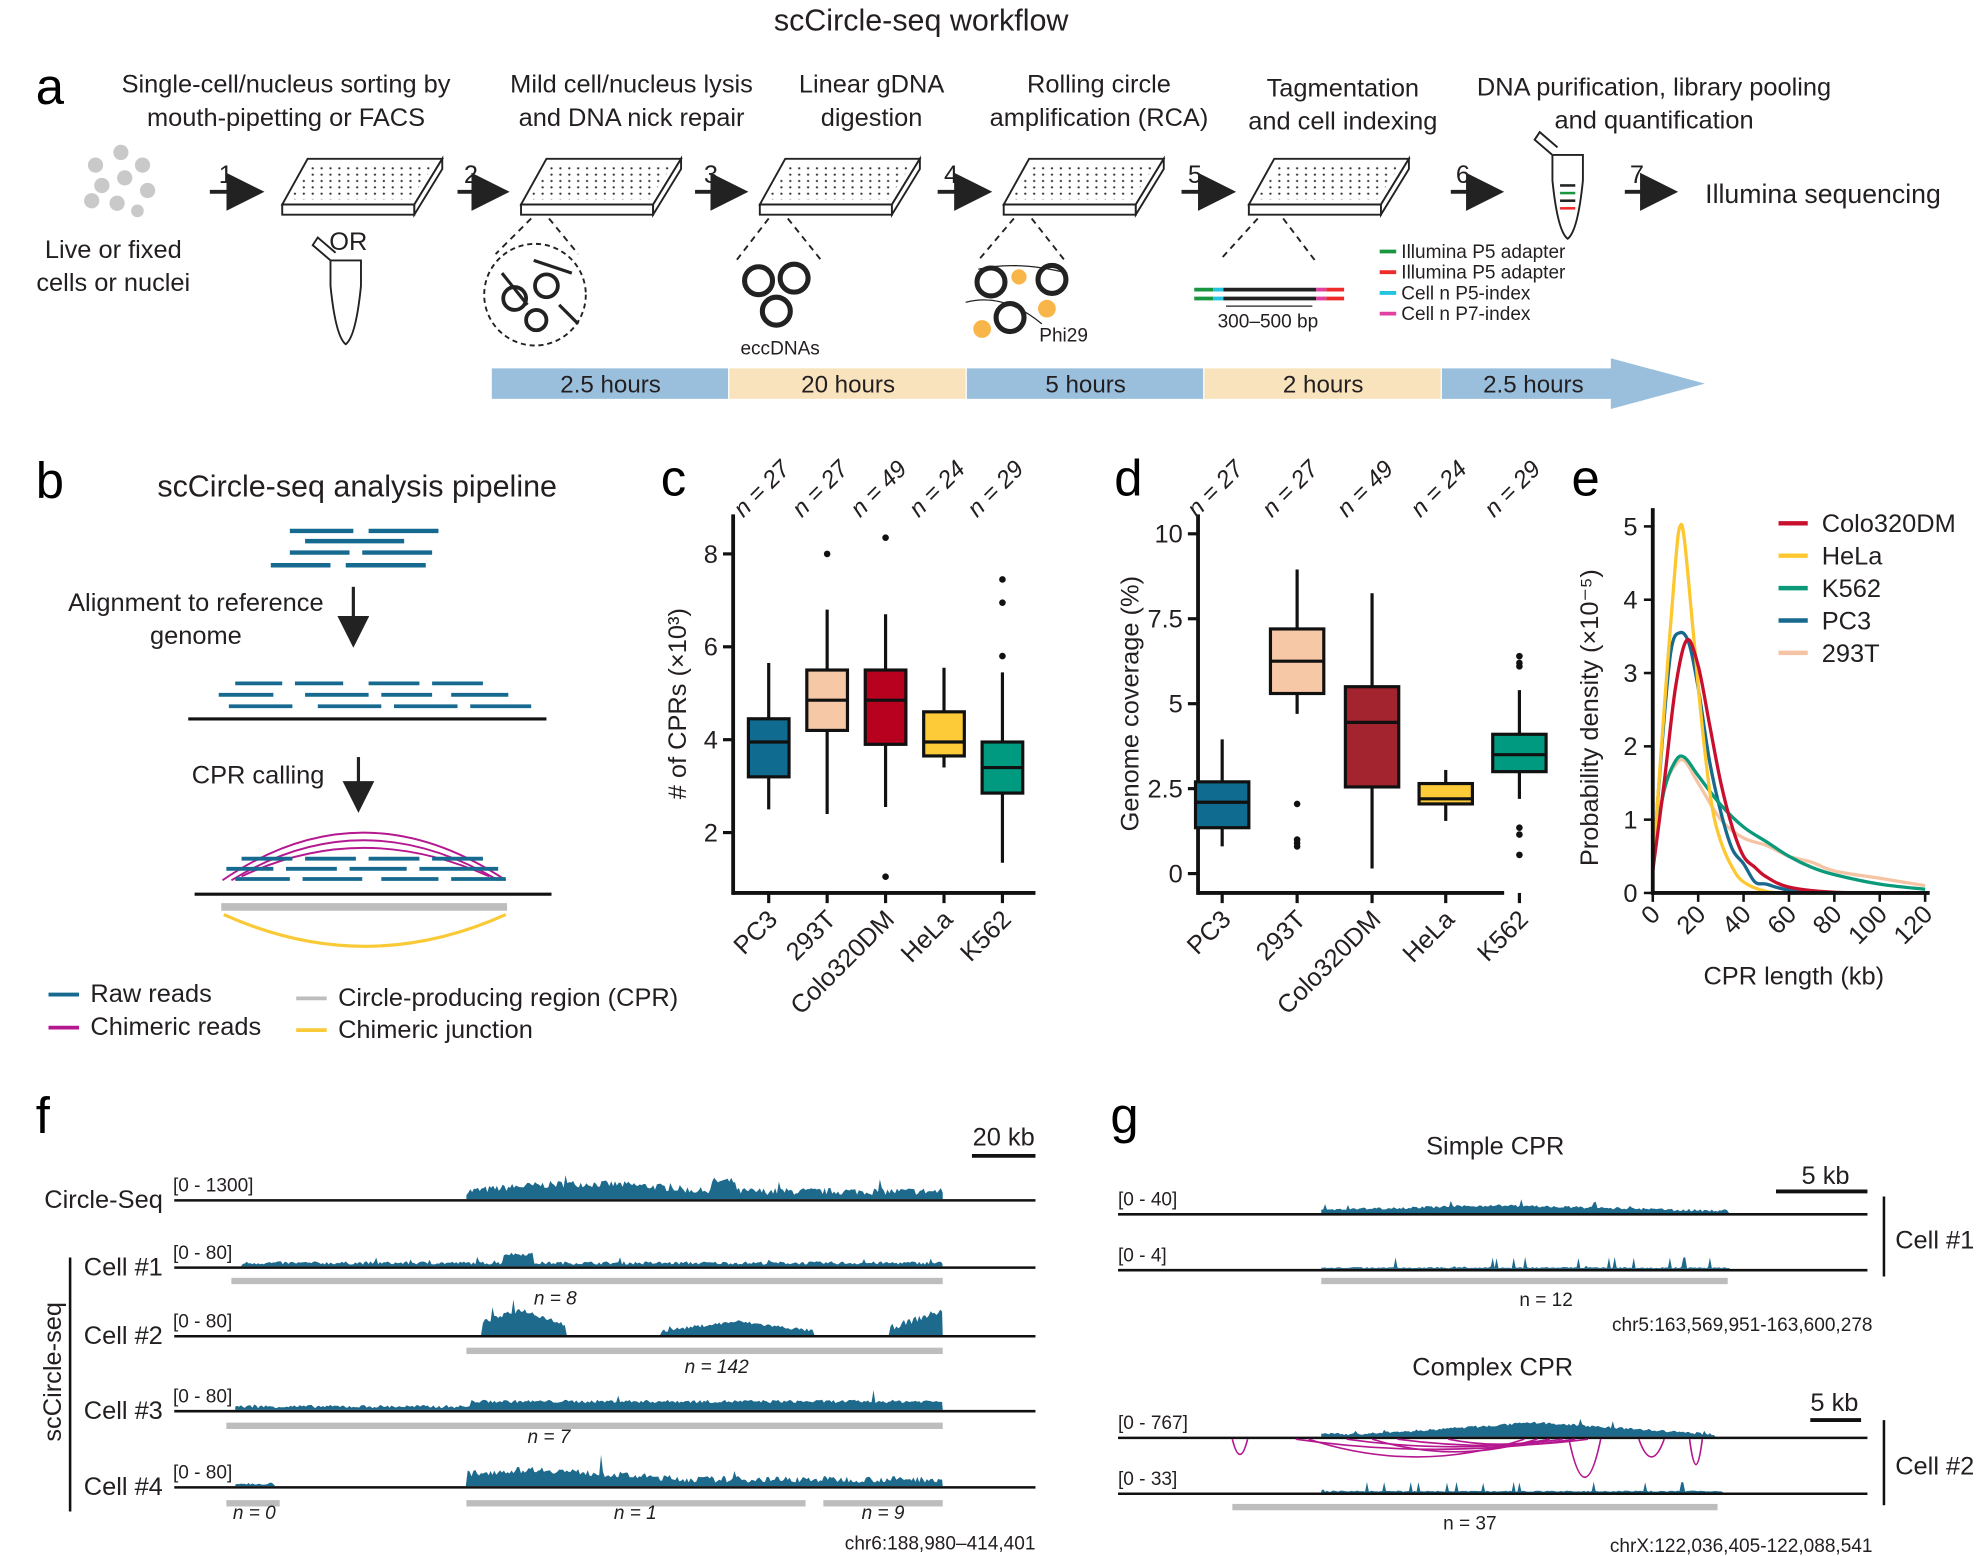  What do you see at coordinates (1651, 915) in the screenshot?
I see `x-tick-label: 0` at bounding box center [1651, 915].